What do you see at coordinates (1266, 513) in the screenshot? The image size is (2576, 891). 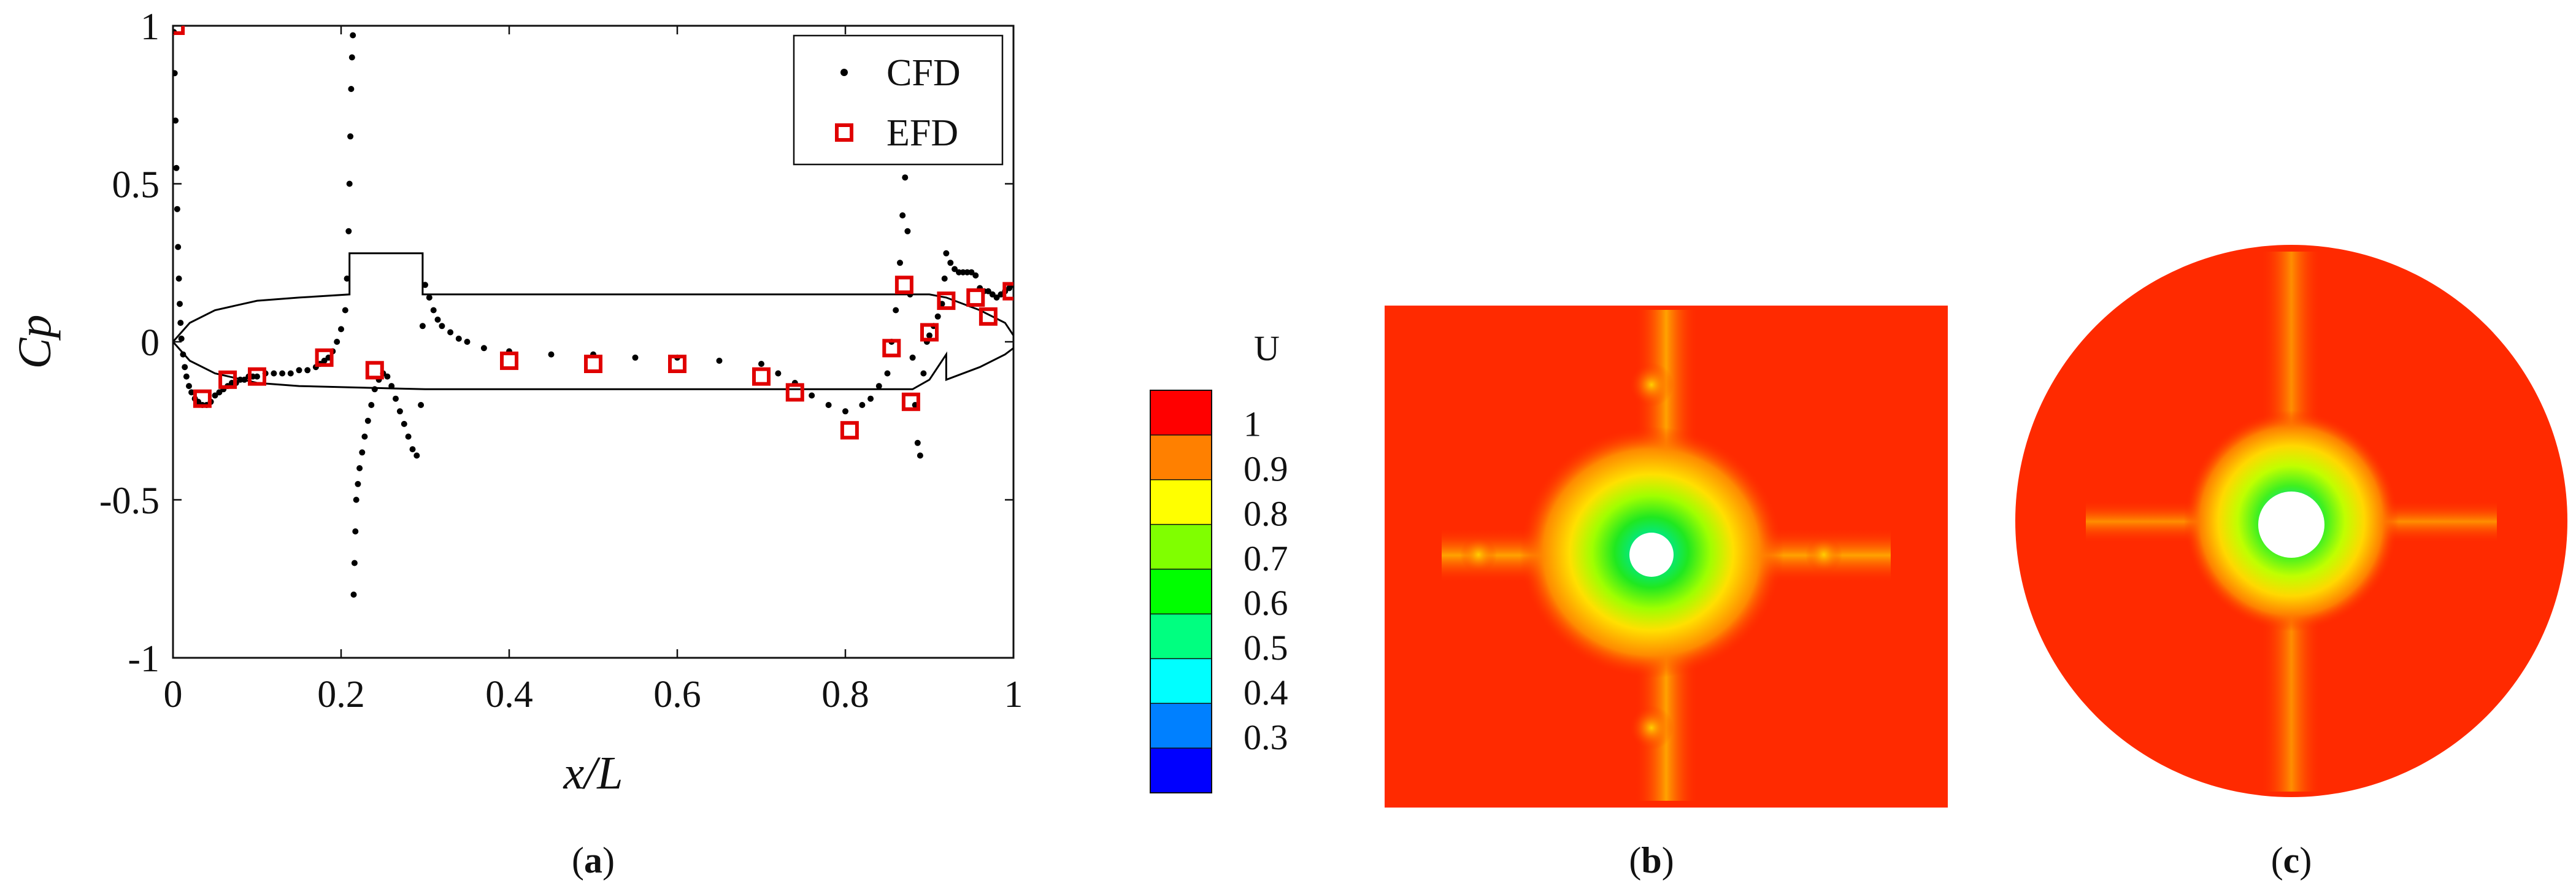 I see `colorbar-tick-label: 0.8` at bounding box center [1266, 513].